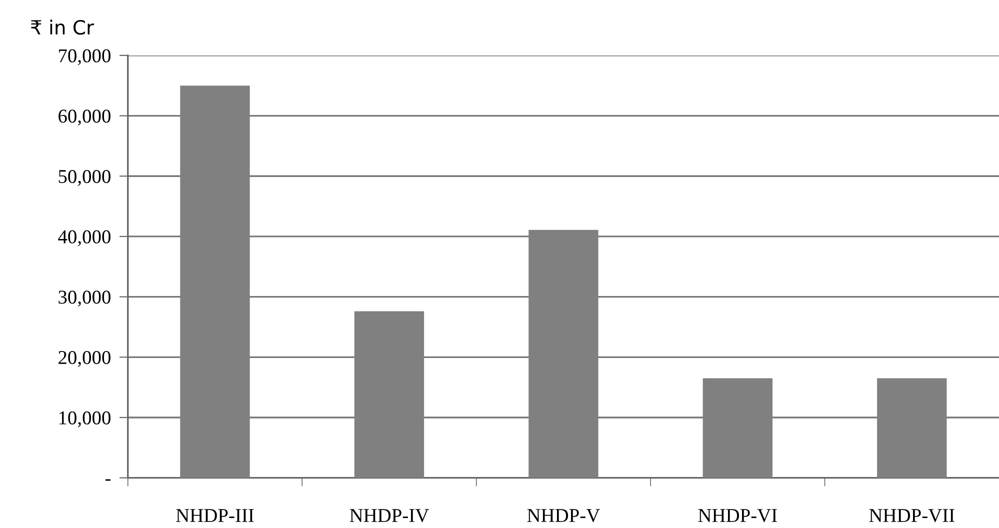 The image size is (999, 528). Describe the element at coordinates (84, 358) in the screenshot. I see `y-tick-label: 20,000` at that location.